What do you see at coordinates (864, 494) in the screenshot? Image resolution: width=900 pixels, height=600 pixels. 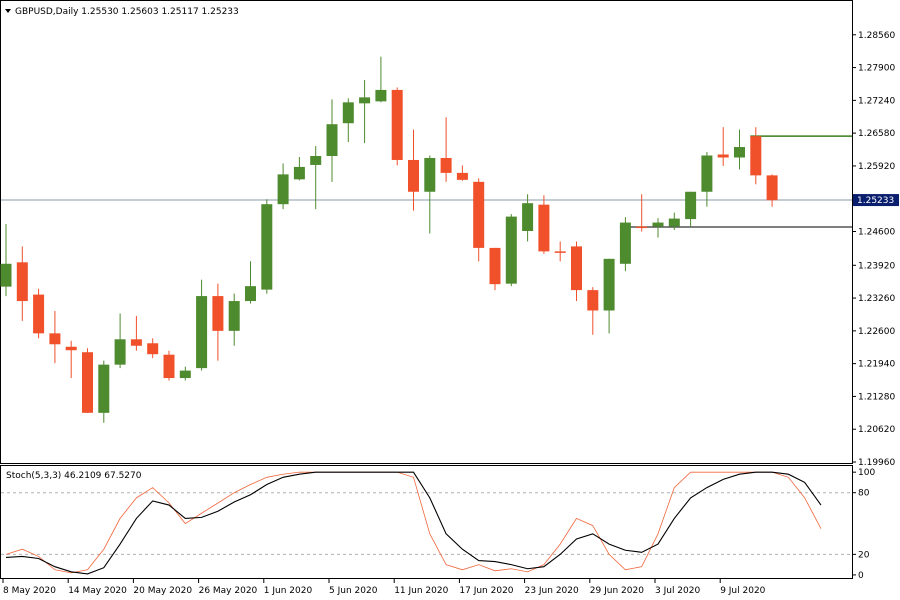 I see `stochastic-tick-label: 80` at bounding box center [864, 494].